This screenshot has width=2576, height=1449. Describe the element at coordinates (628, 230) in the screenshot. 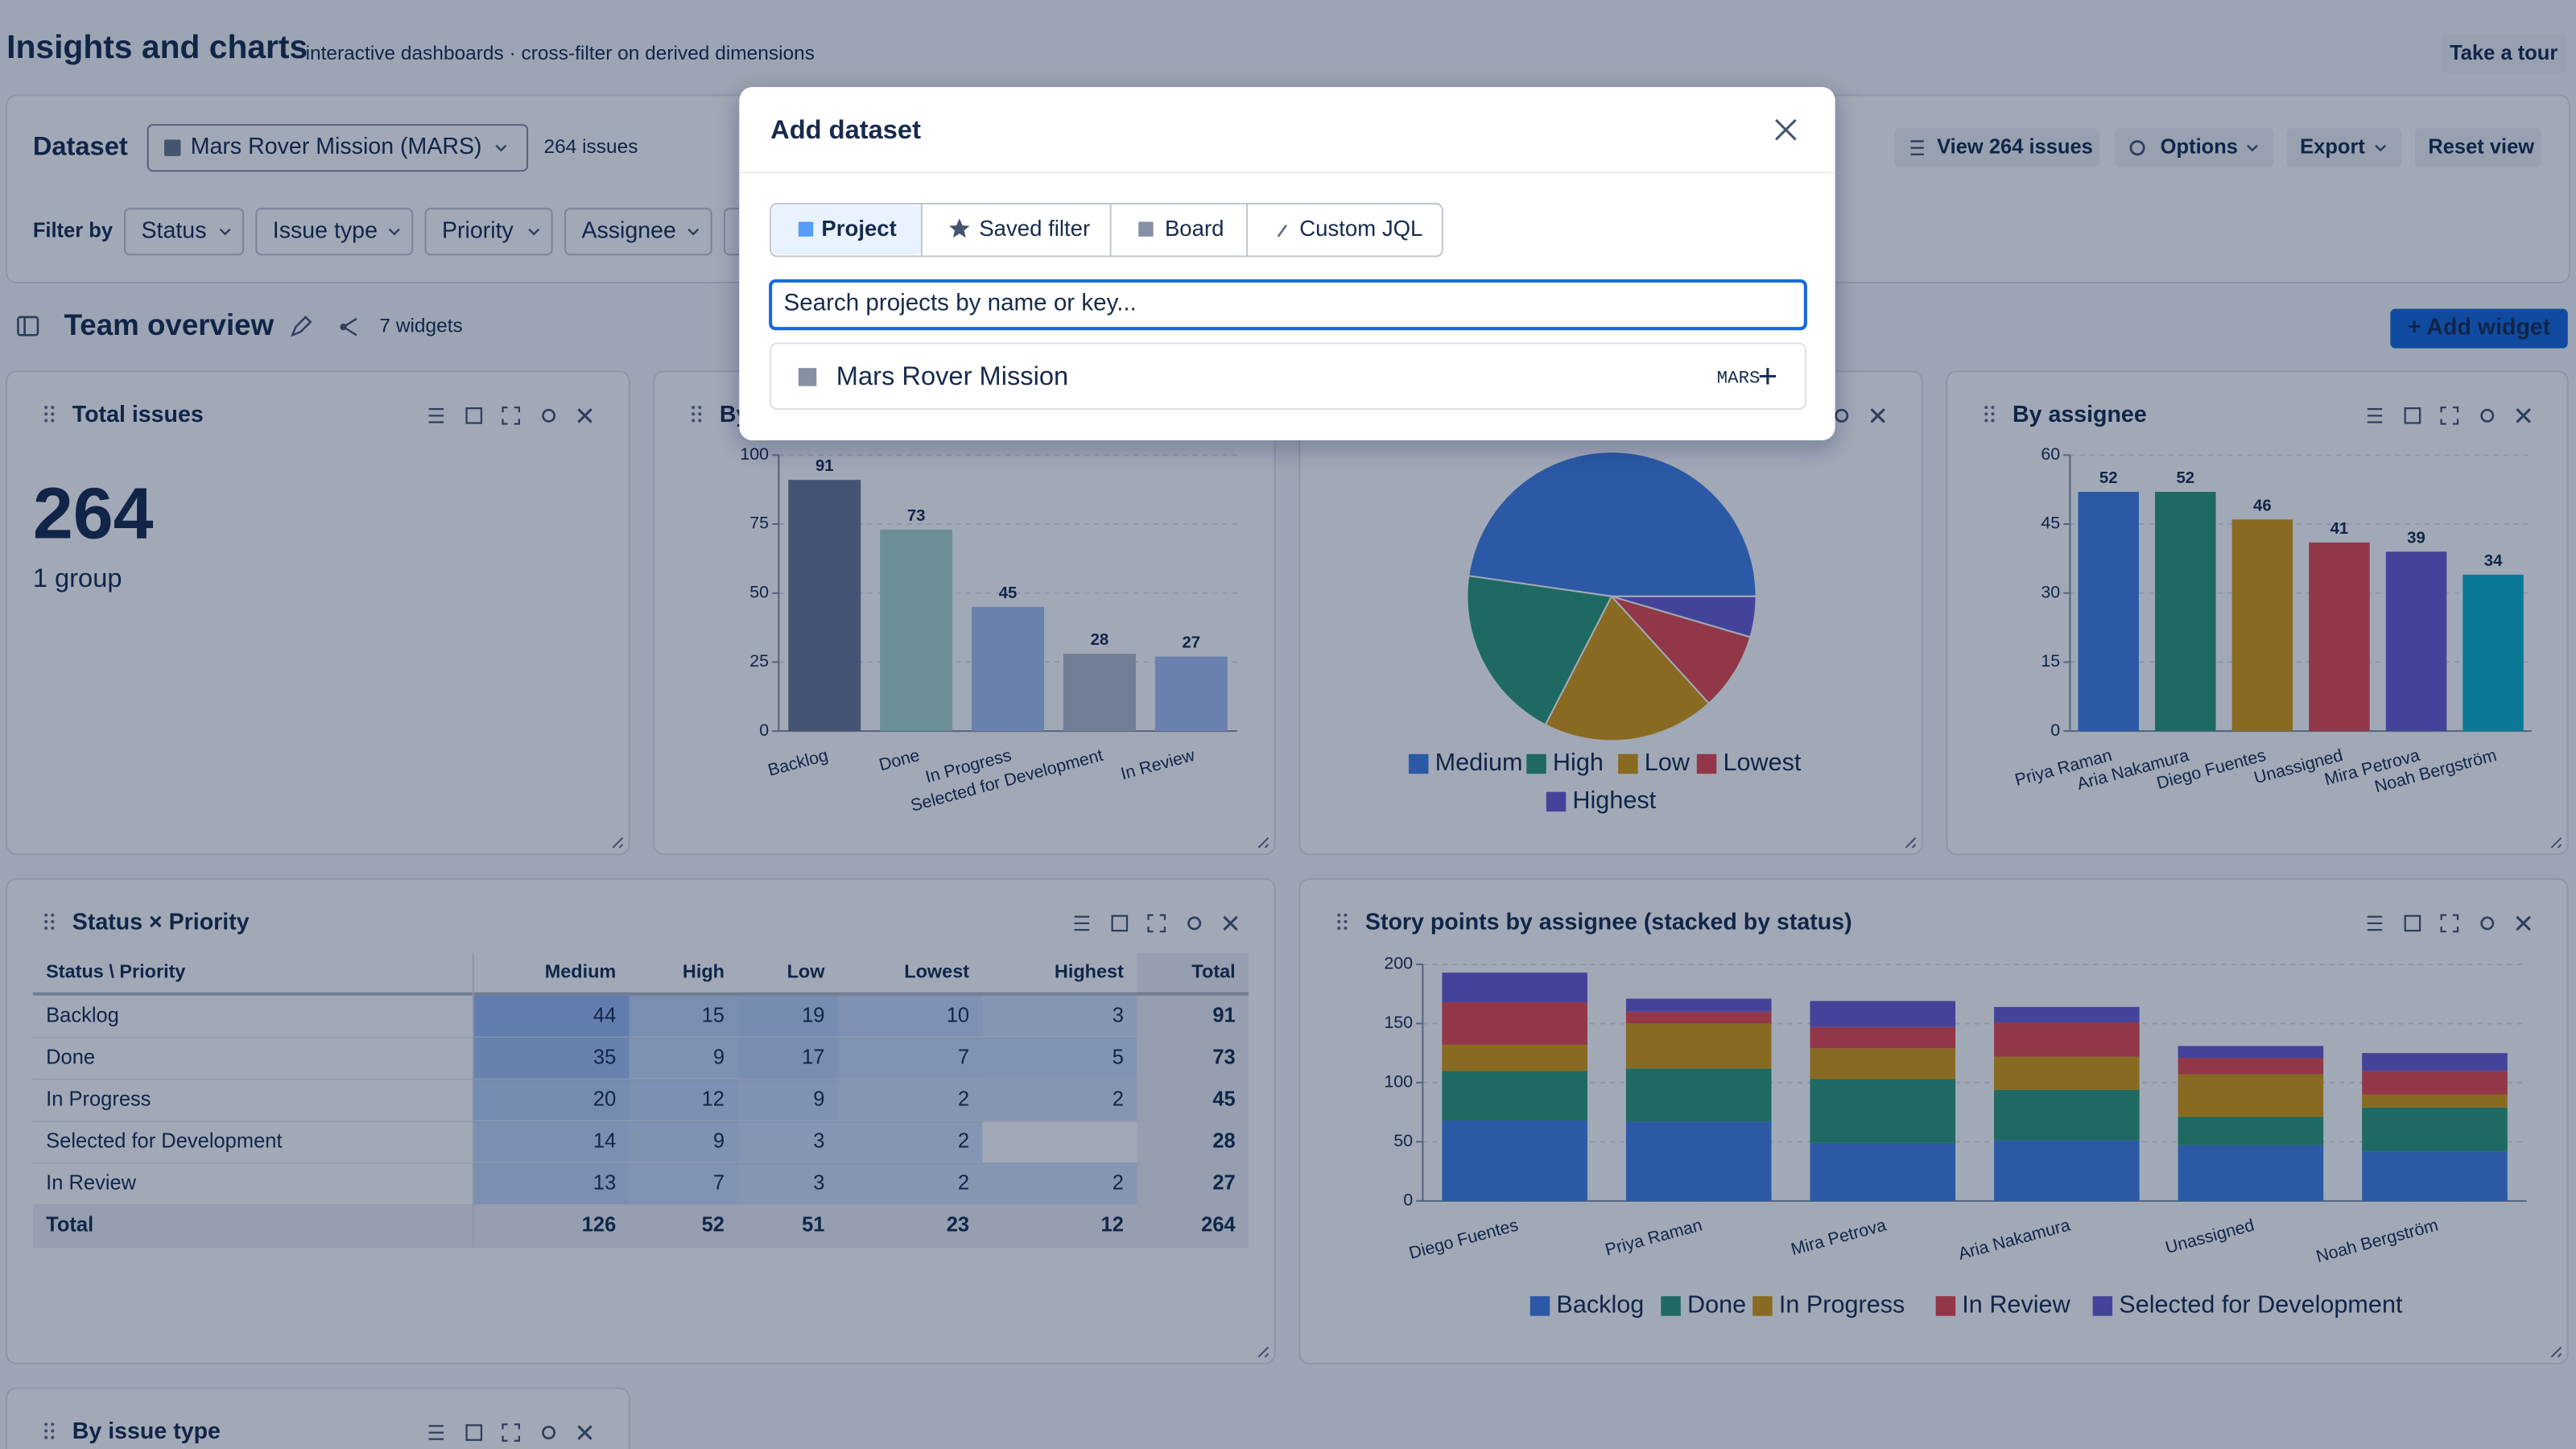

I see `filter-button-label: Assignee` at that location.